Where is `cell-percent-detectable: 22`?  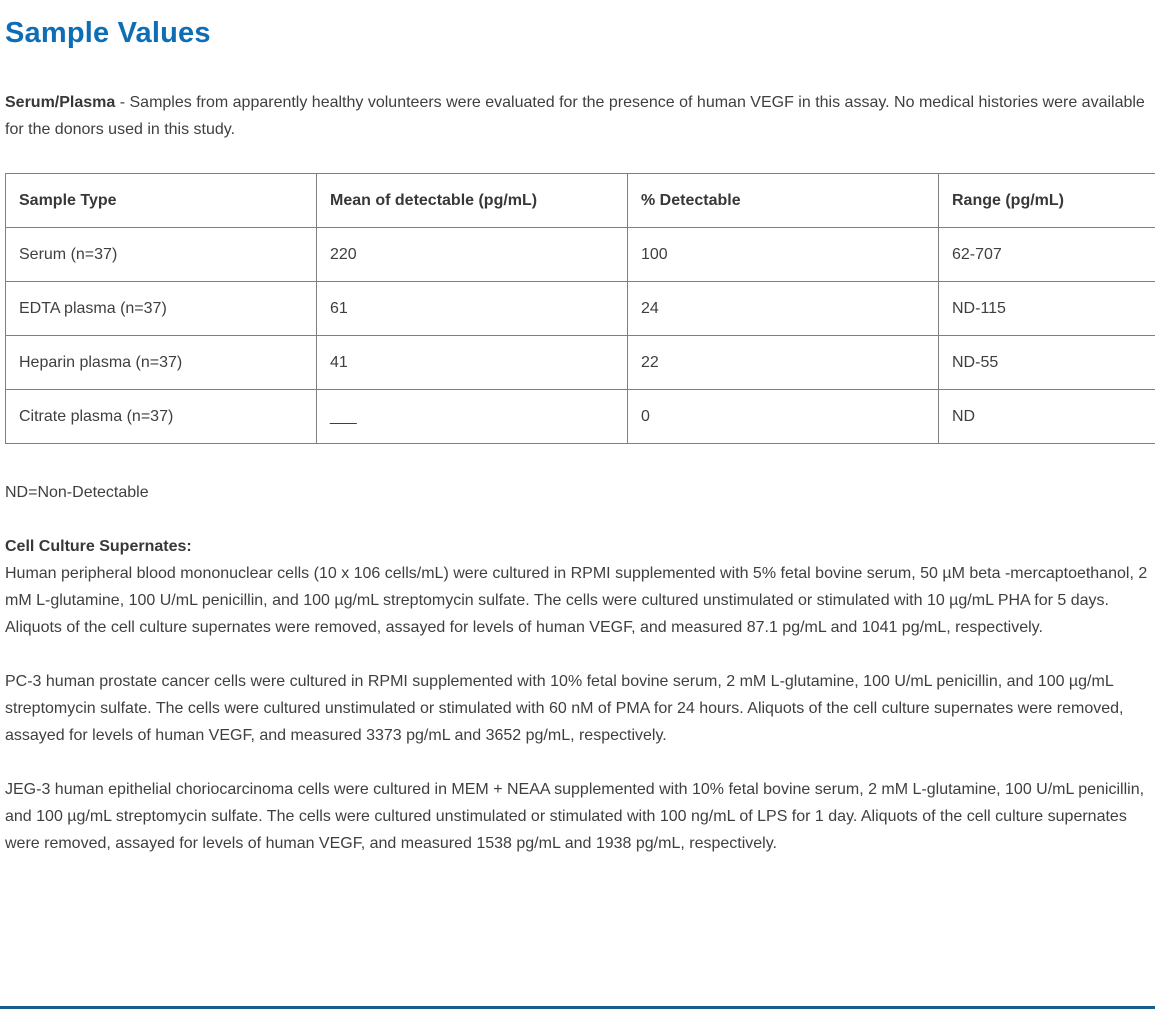 cell-percent-detectable: 22 is located at coordinates (783, 362).